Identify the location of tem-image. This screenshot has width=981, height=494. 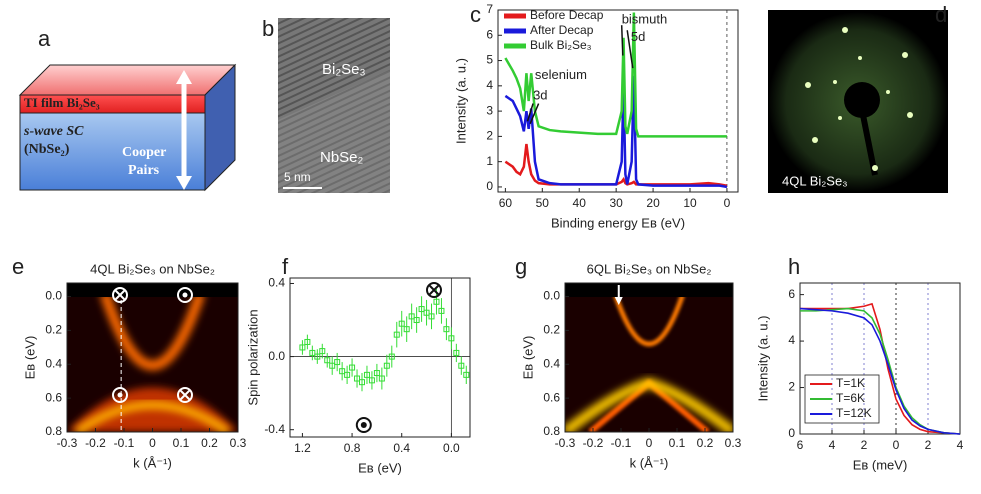
(334, 105).